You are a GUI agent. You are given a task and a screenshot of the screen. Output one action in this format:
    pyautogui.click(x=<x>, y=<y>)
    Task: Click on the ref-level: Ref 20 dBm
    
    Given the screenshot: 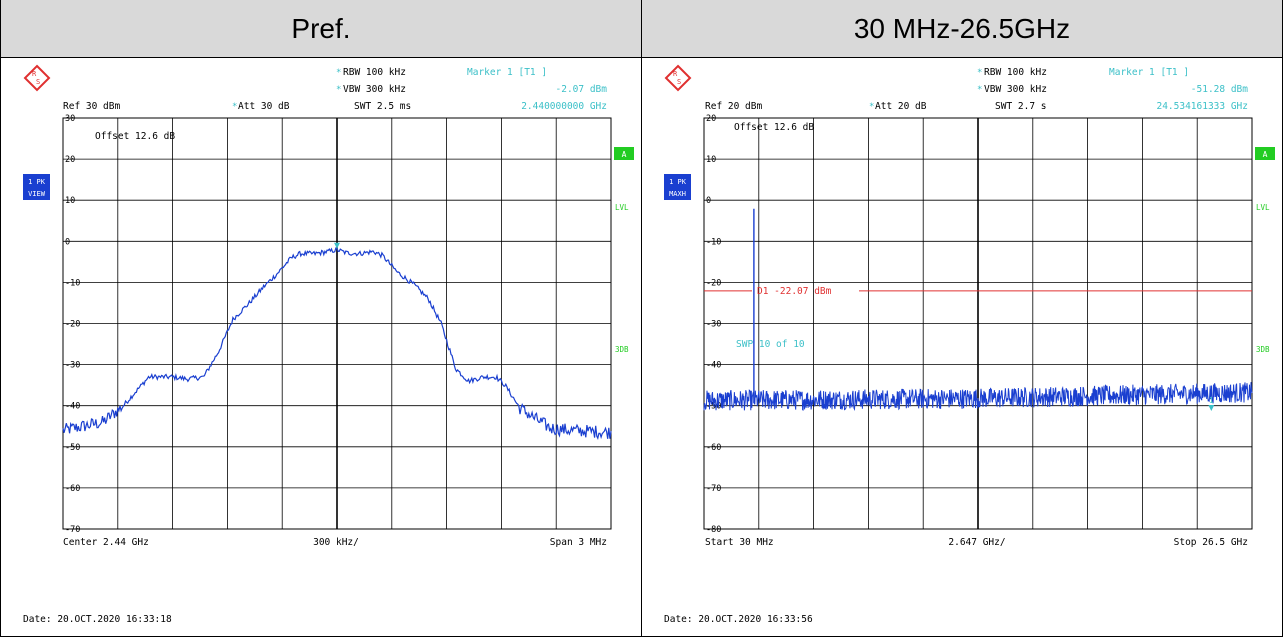 What is the action you would take?
    pyautogui.click(x=733, y=106)
    